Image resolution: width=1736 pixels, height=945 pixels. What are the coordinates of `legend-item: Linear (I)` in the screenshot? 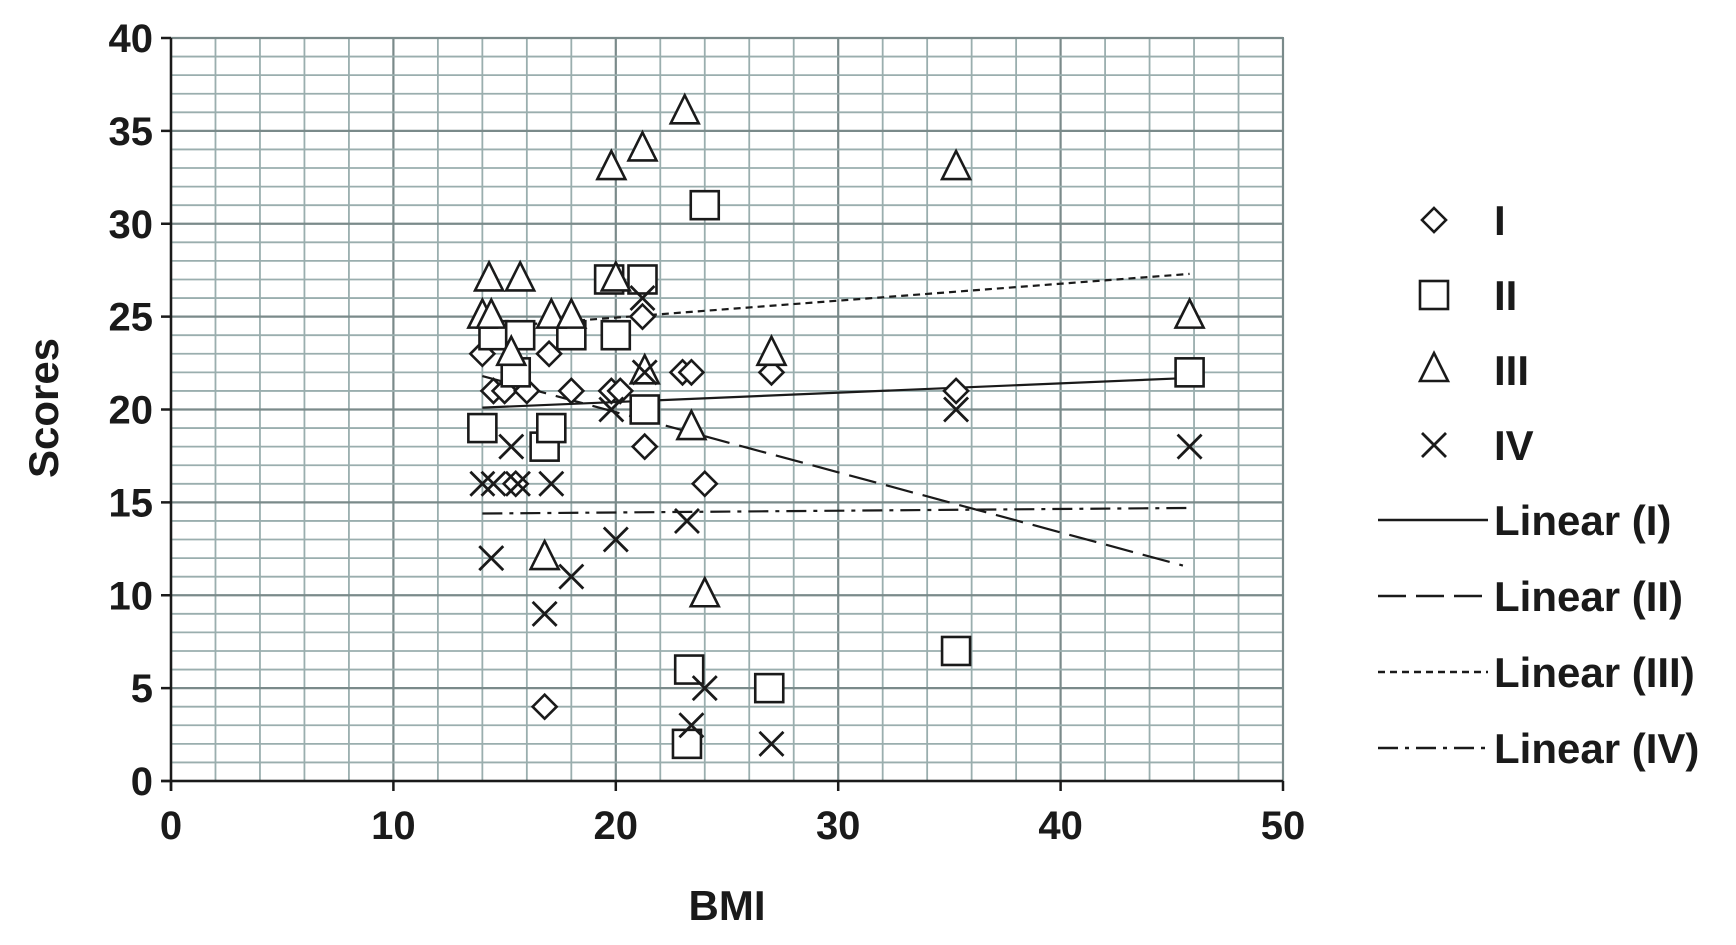 It's located at (1524, 520).